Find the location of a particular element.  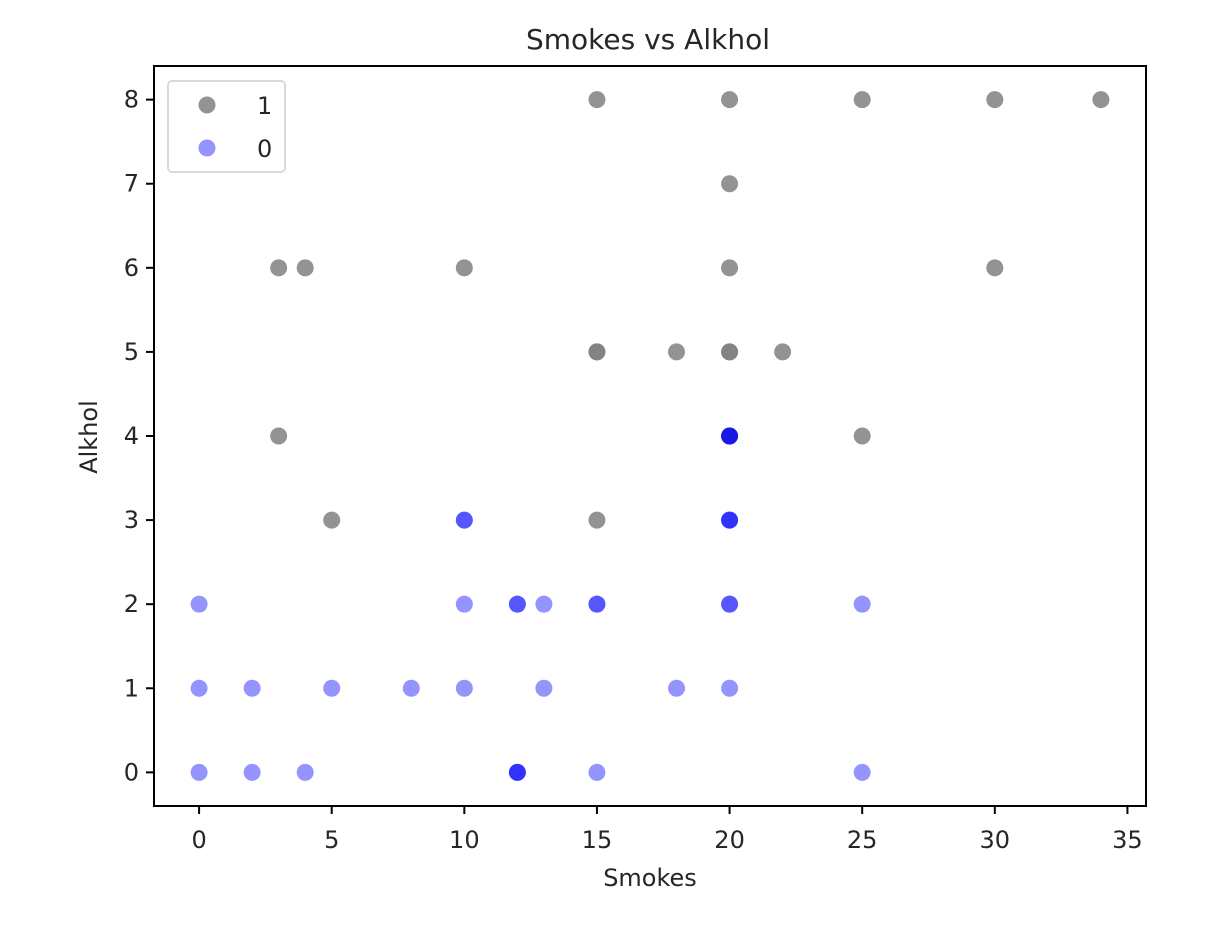

x-axis-tick-label: 20 is located at coordinates (729, 840).